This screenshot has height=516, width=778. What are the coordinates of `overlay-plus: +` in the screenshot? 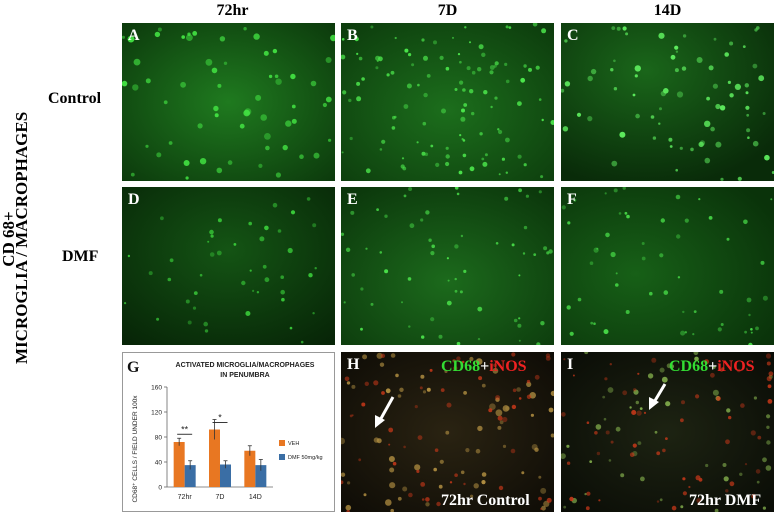 It's located at (485, 366).